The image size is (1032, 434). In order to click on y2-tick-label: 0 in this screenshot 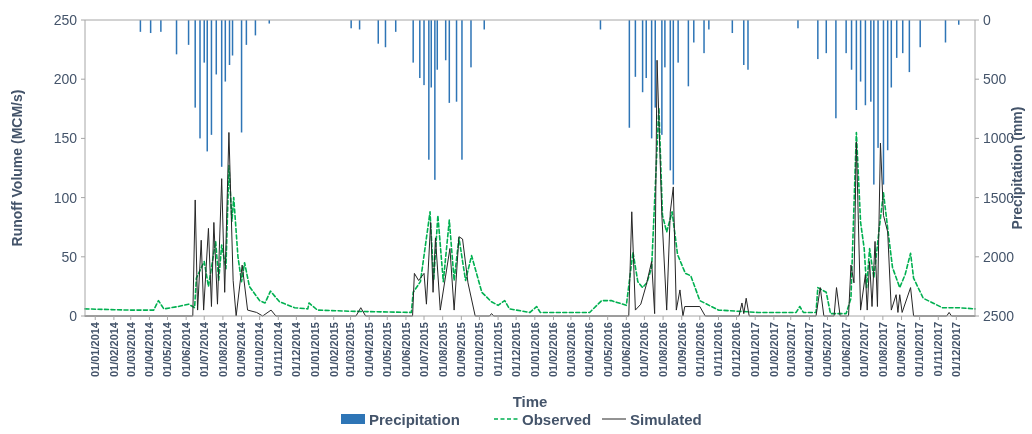, I will do `click(987, 19)`.